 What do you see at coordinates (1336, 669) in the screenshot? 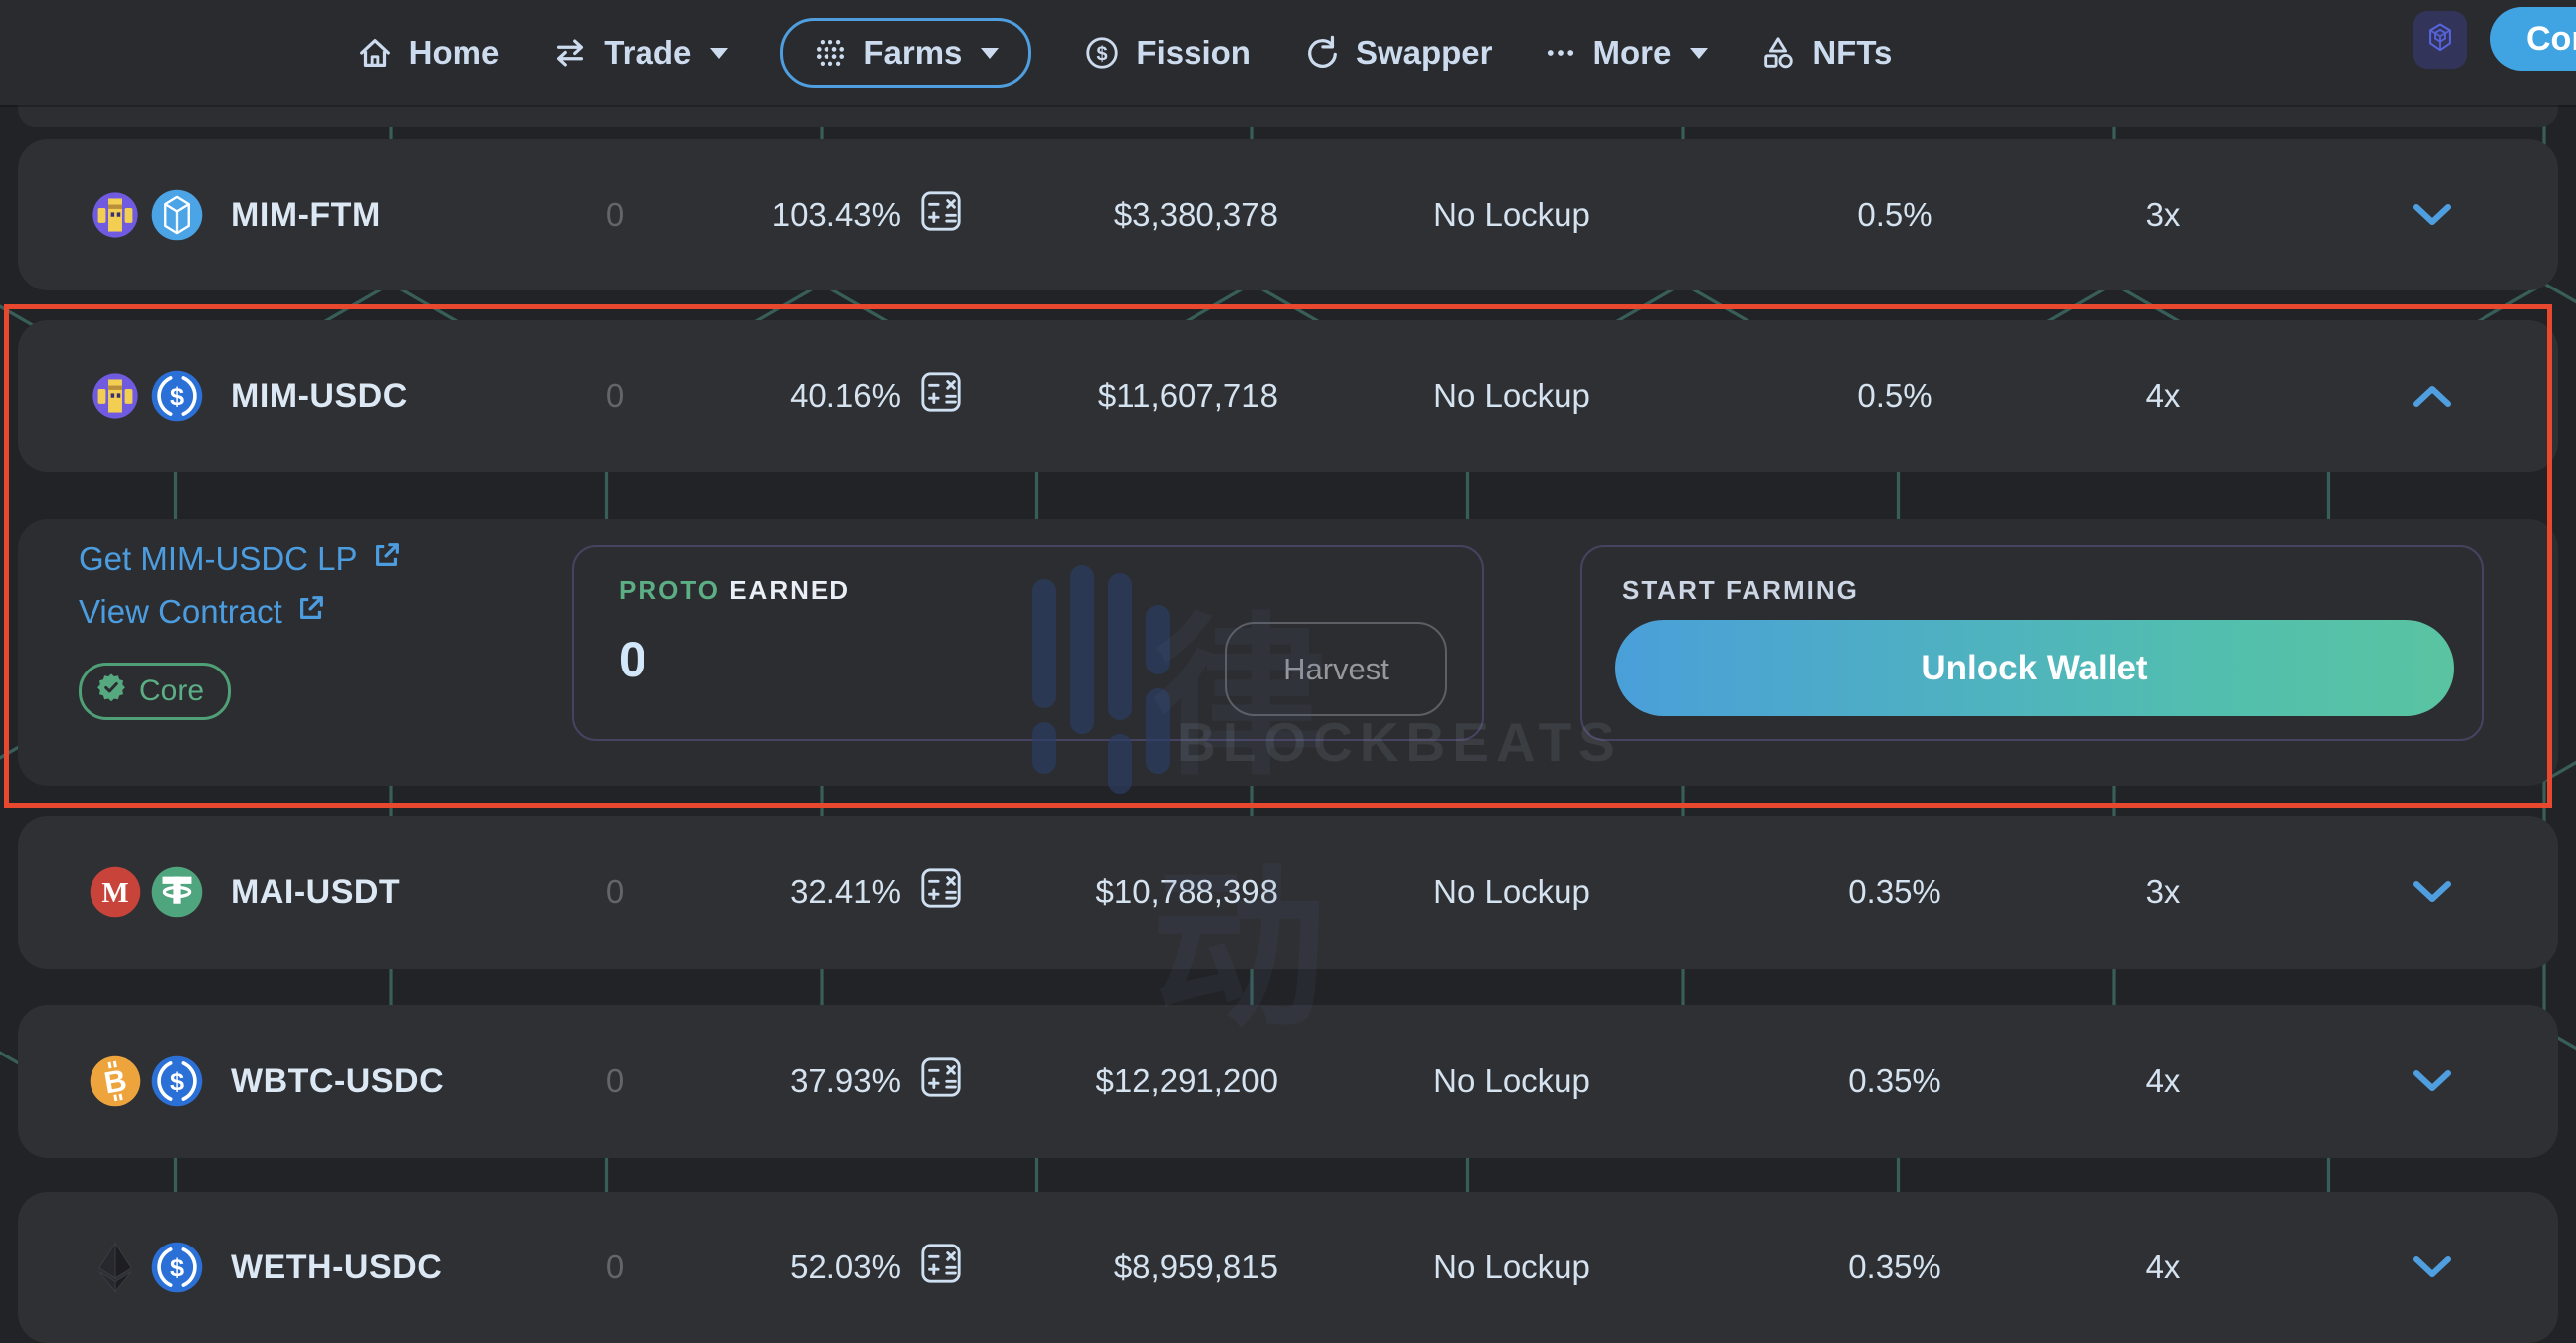
I see `harvest-button: Harvest` at bounding box center [1336, 669].